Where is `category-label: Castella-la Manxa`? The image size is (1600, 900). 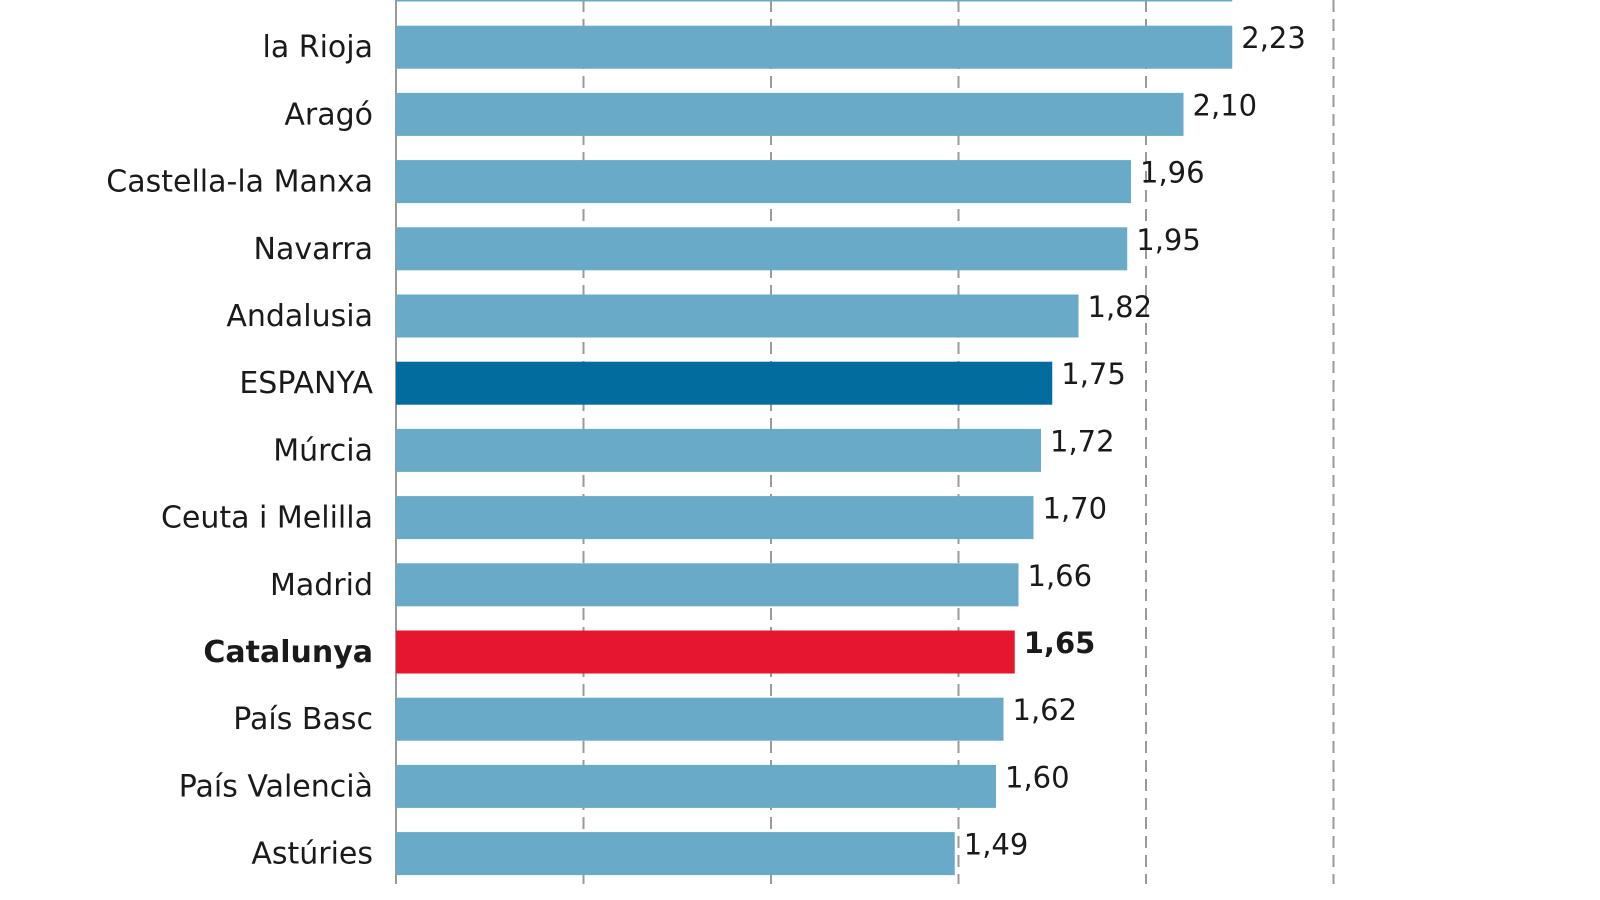 category-label: Castella-la Manxa is located at coordinates (239, 182).